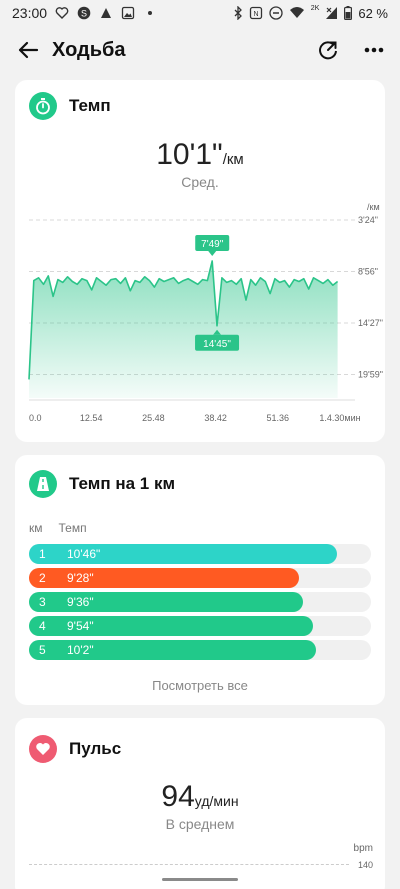  What do you see at coordinates (200, 528) in the screenshot?
I see `splits-header-row: км Темп` at bounding box center [200, 528].